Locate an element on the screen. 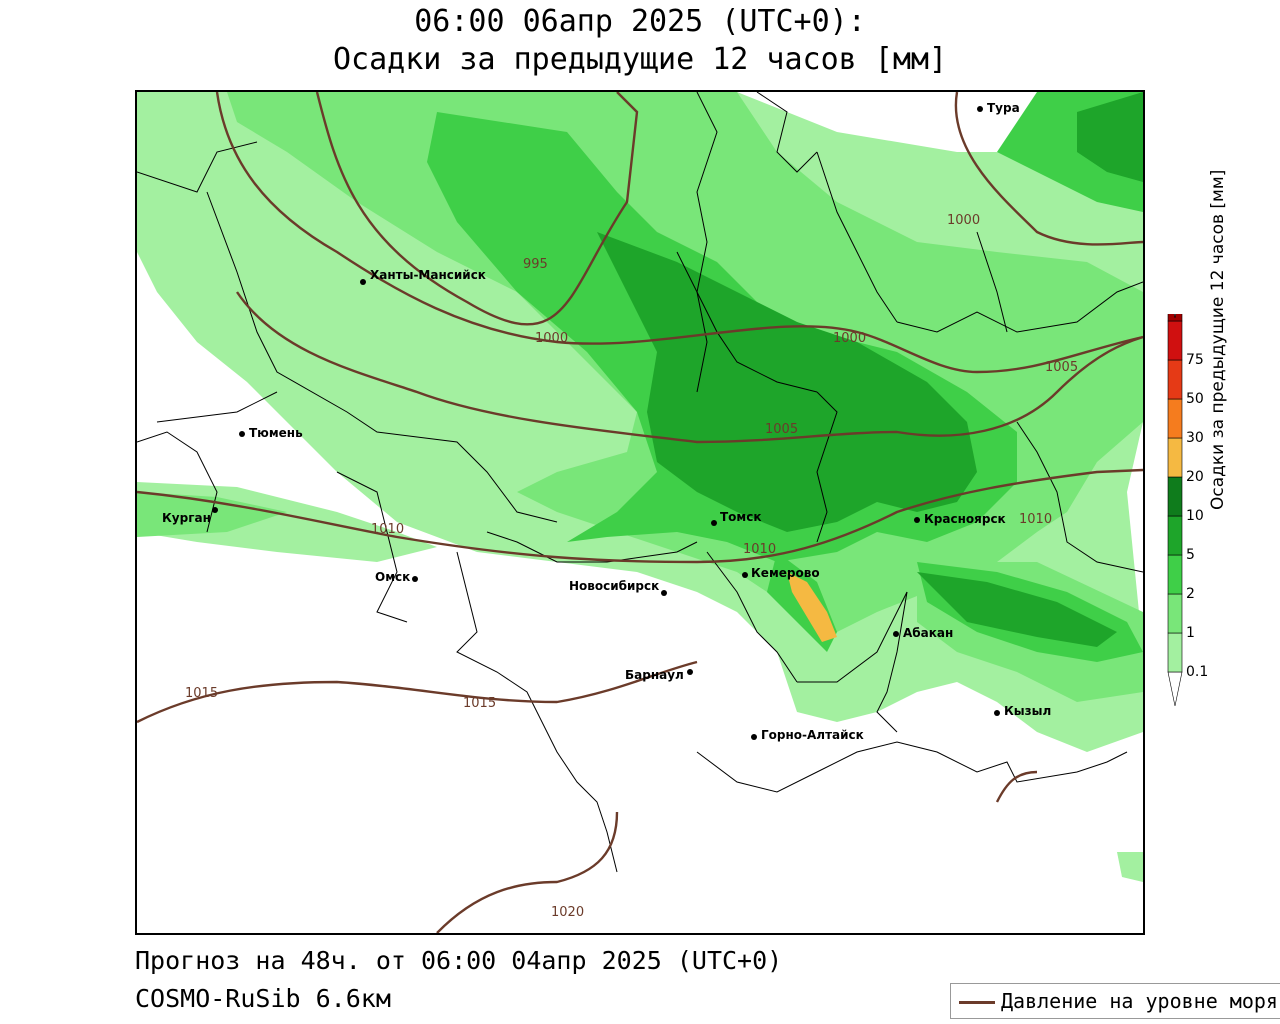 Image resolution: width=1280 pixels, height=1024 pixels. map-title: 06:00 06апр 2025 (UTC+0): is located at coordinates (640, 21).